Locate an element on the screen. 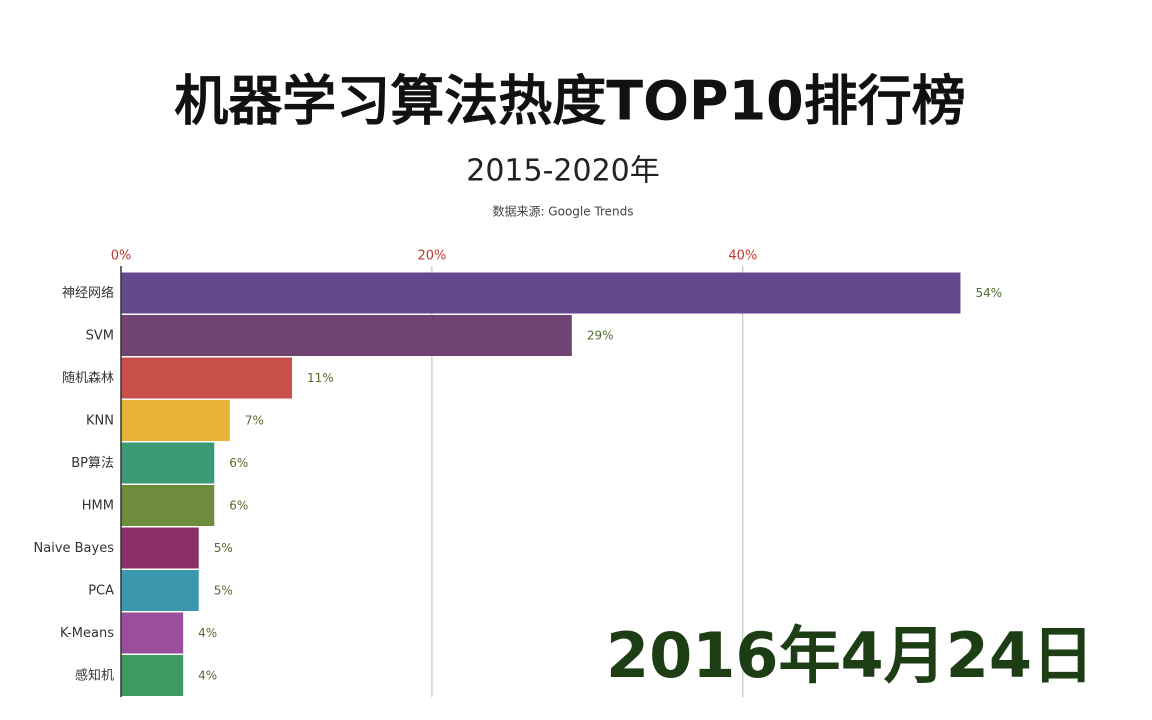 Image resolution: width=1152 pixels, height=720 pixels. source: 数据来源: Google Trends is located at coordinates (562, 211).